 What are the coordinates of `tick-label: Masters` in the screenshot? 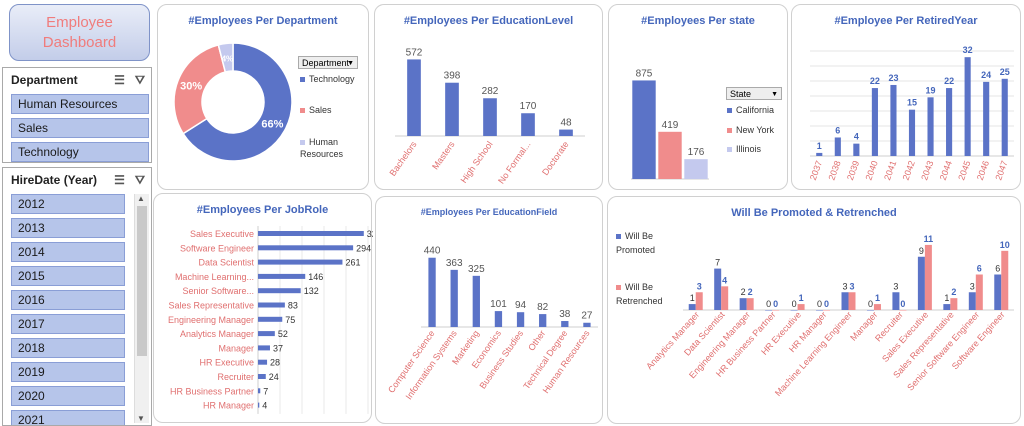 It's located at (443, 155).